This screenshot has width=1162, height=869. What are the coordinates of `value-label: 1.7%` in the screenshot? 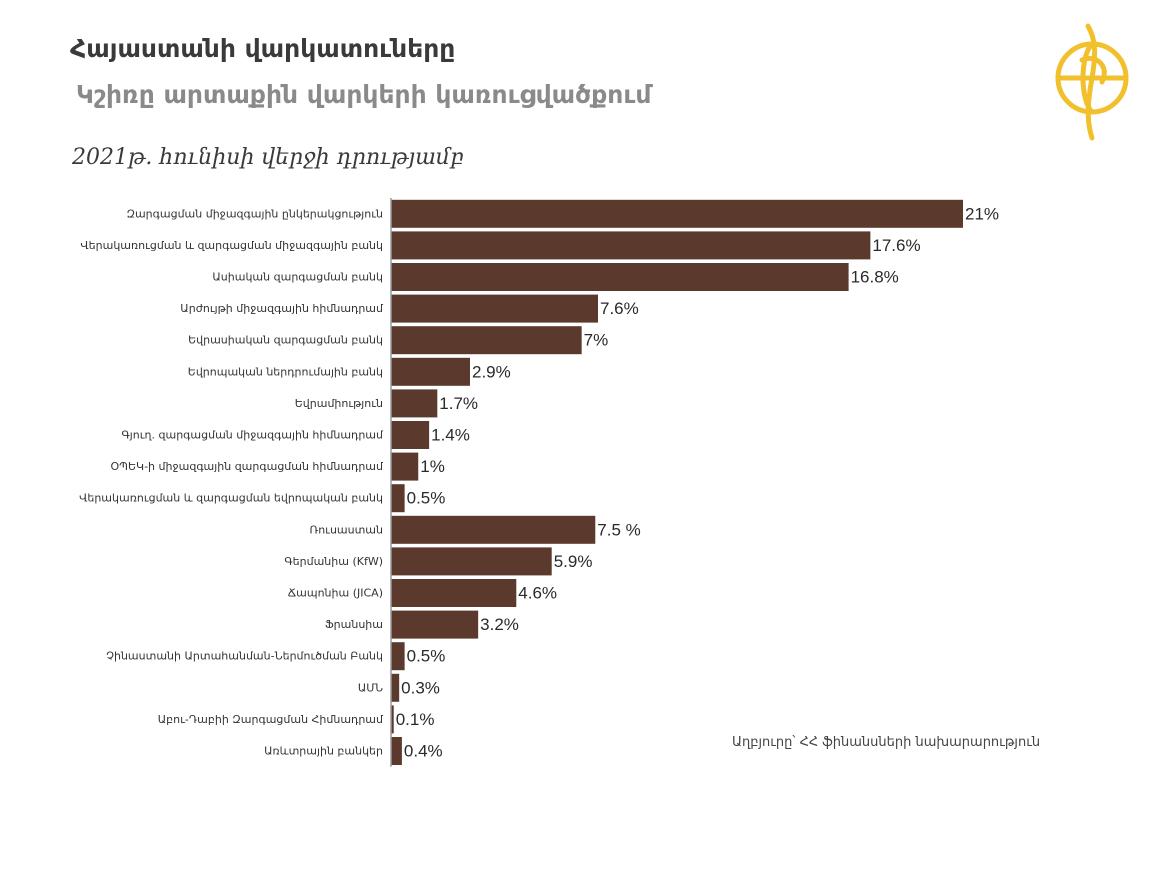 It's located at (458, 403).